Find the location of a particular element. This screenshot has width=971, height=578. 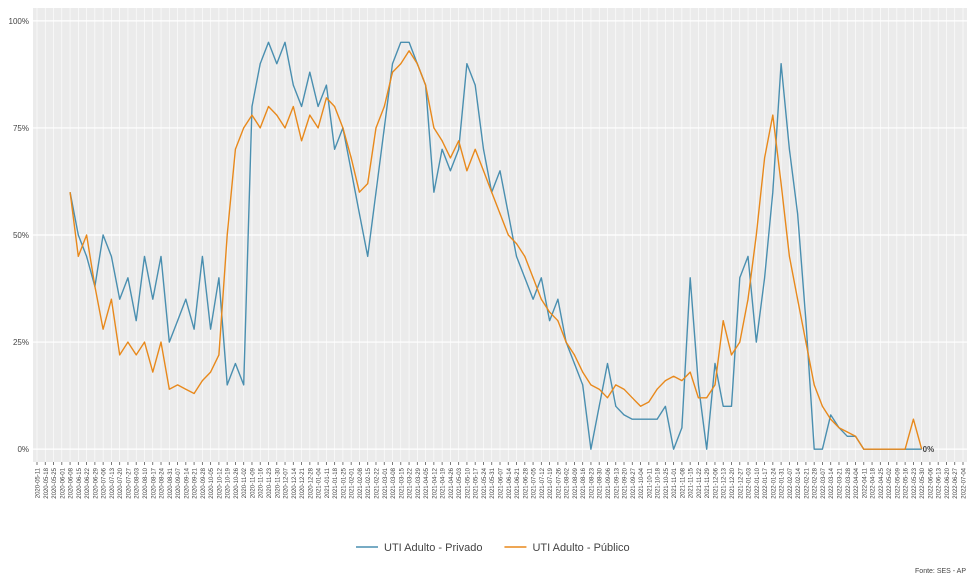

x-tick-label: 2020-06-29 is located at coordinates (96, 482).